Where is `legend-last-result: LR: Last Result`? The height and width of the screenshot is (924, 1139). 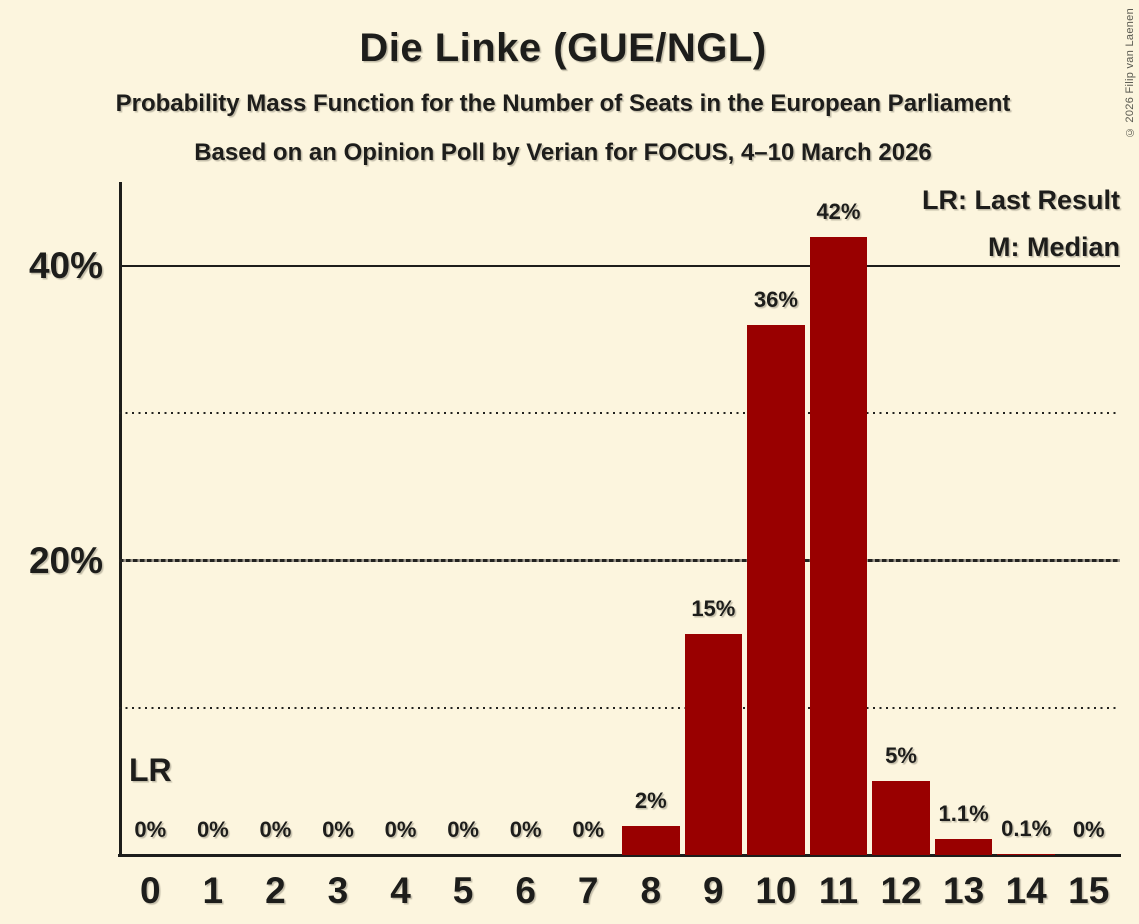 legend-last-result: LR: Last Result is located at coordinates (1020, 200).